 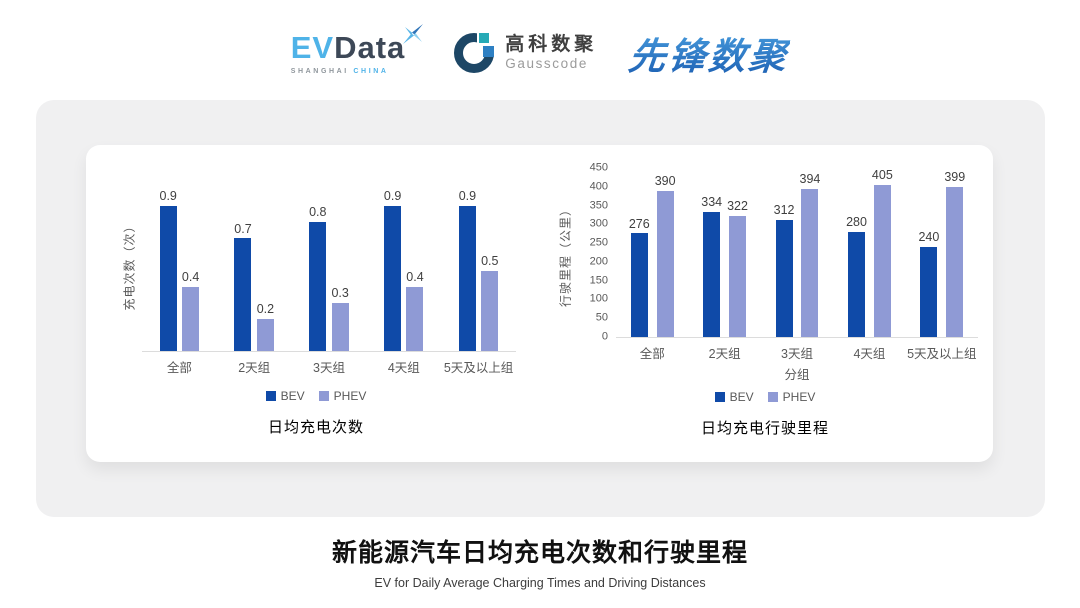 I want to click on bar-wrap: 394, so click(x=810, y=254).